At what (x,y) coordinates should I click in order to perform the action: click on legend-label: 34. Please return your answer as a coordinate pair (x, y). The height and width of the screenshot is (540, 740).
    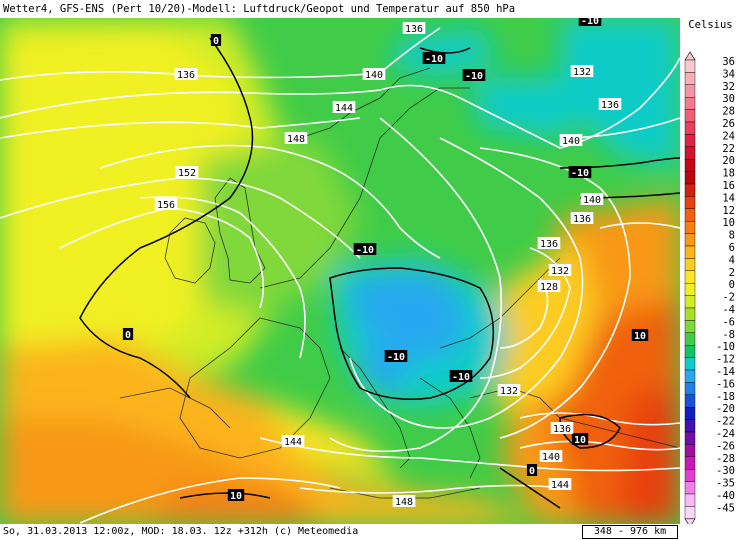
    Looking at the image, I should click on (728, 74).